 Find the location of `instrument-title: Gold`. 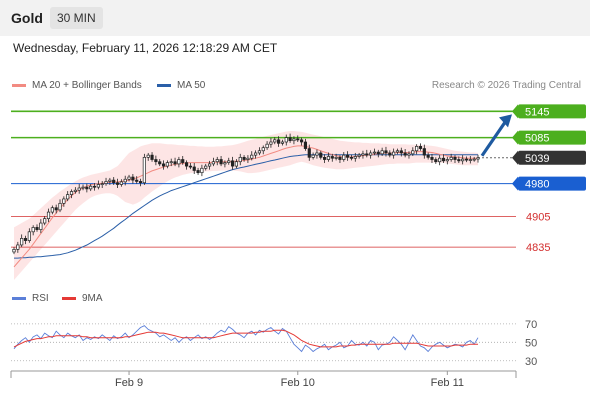

instrument-title: Gold is located at coordinates (27, 18).